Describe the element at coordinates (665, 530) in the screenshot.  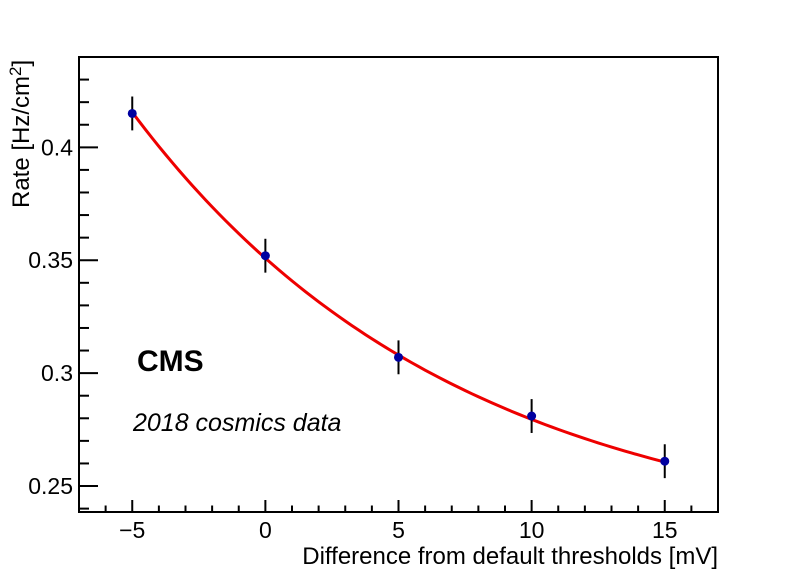
I see `x-tick-label: 15` at that location.